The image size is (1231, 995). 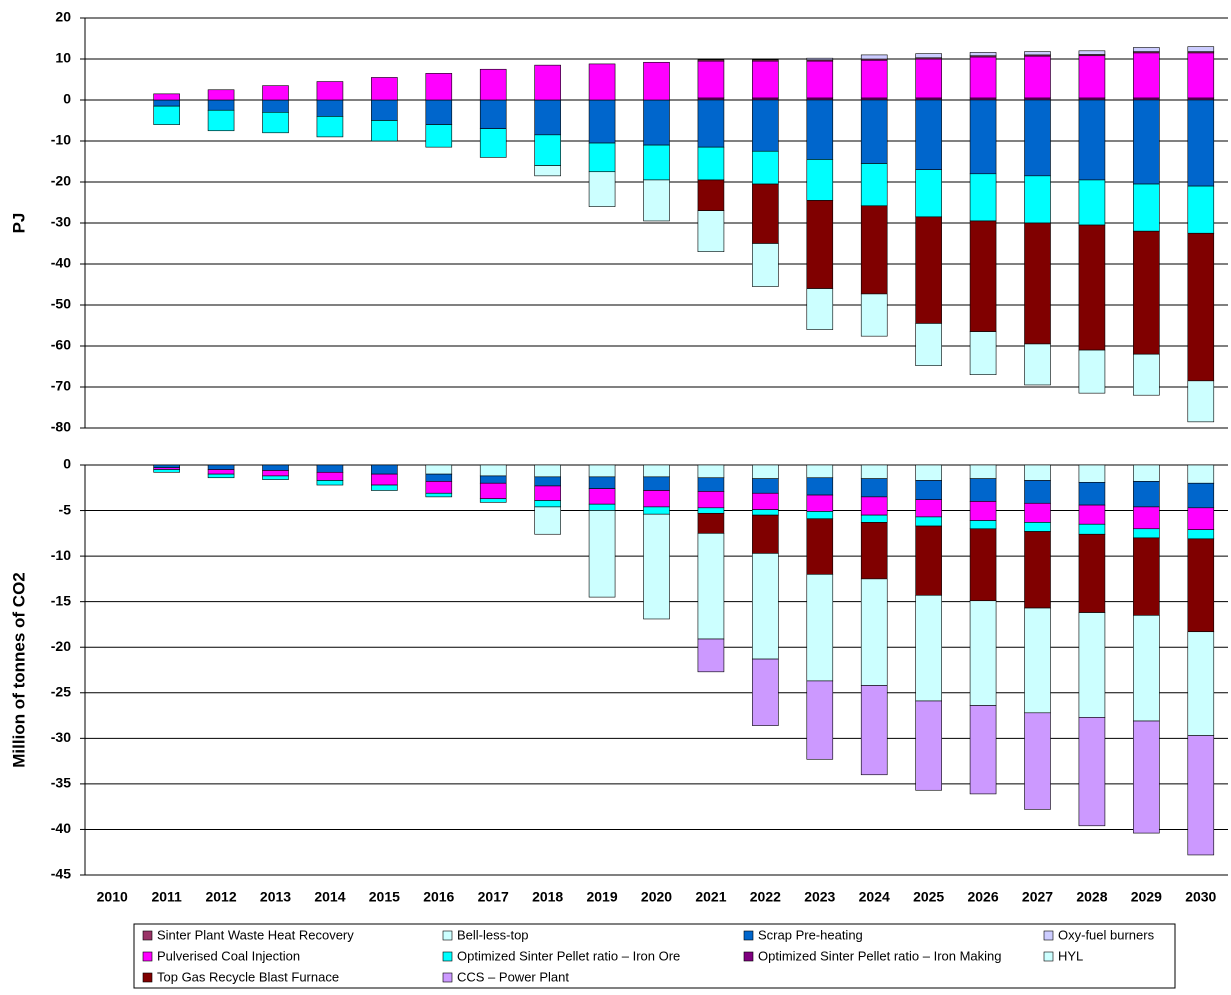 What do you see at coordinates (61, 646) in the screenshot?
I see `y-tick-label: -20` at bounding box center [61, 646].